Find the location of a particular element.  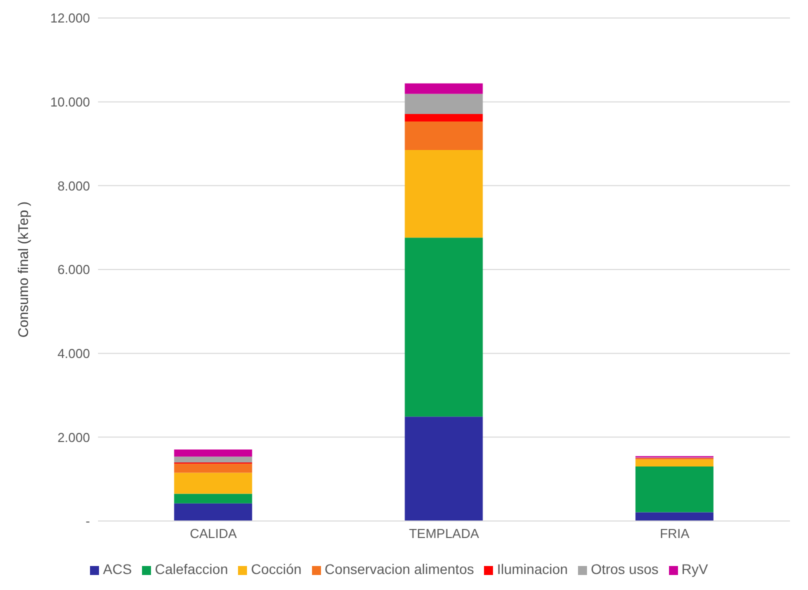

legend-label: Iluminacion is located at coordinates (532, 569).